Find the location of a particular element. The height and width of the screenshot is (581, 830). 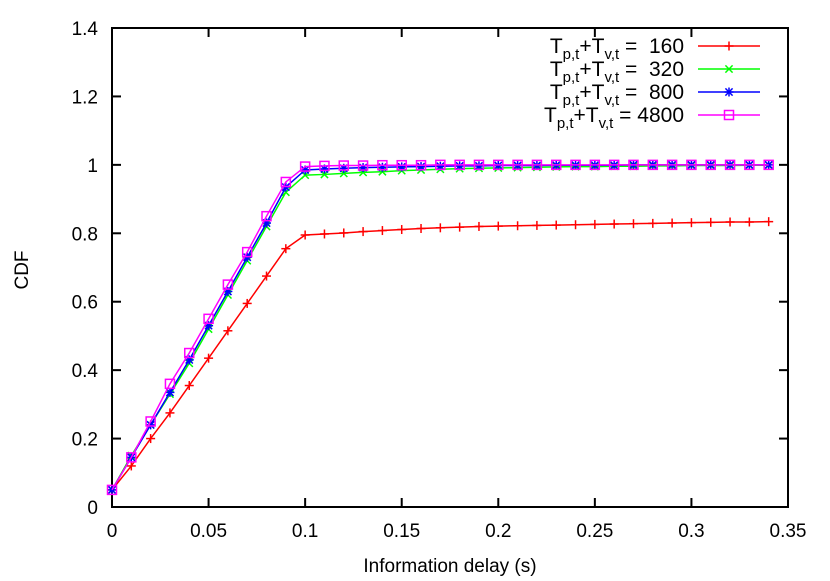

y-tick-label: 0.4 is located at coordinates (85, 371).